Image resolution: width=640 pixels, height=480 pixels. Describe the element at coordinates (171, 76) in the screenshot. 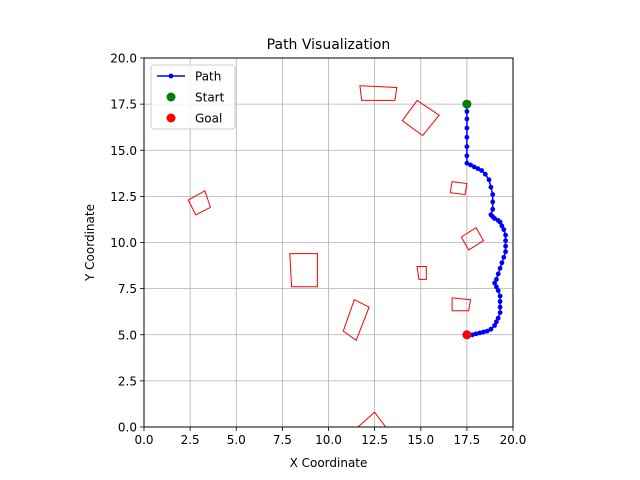

I see `legend-path-marker` at that location.